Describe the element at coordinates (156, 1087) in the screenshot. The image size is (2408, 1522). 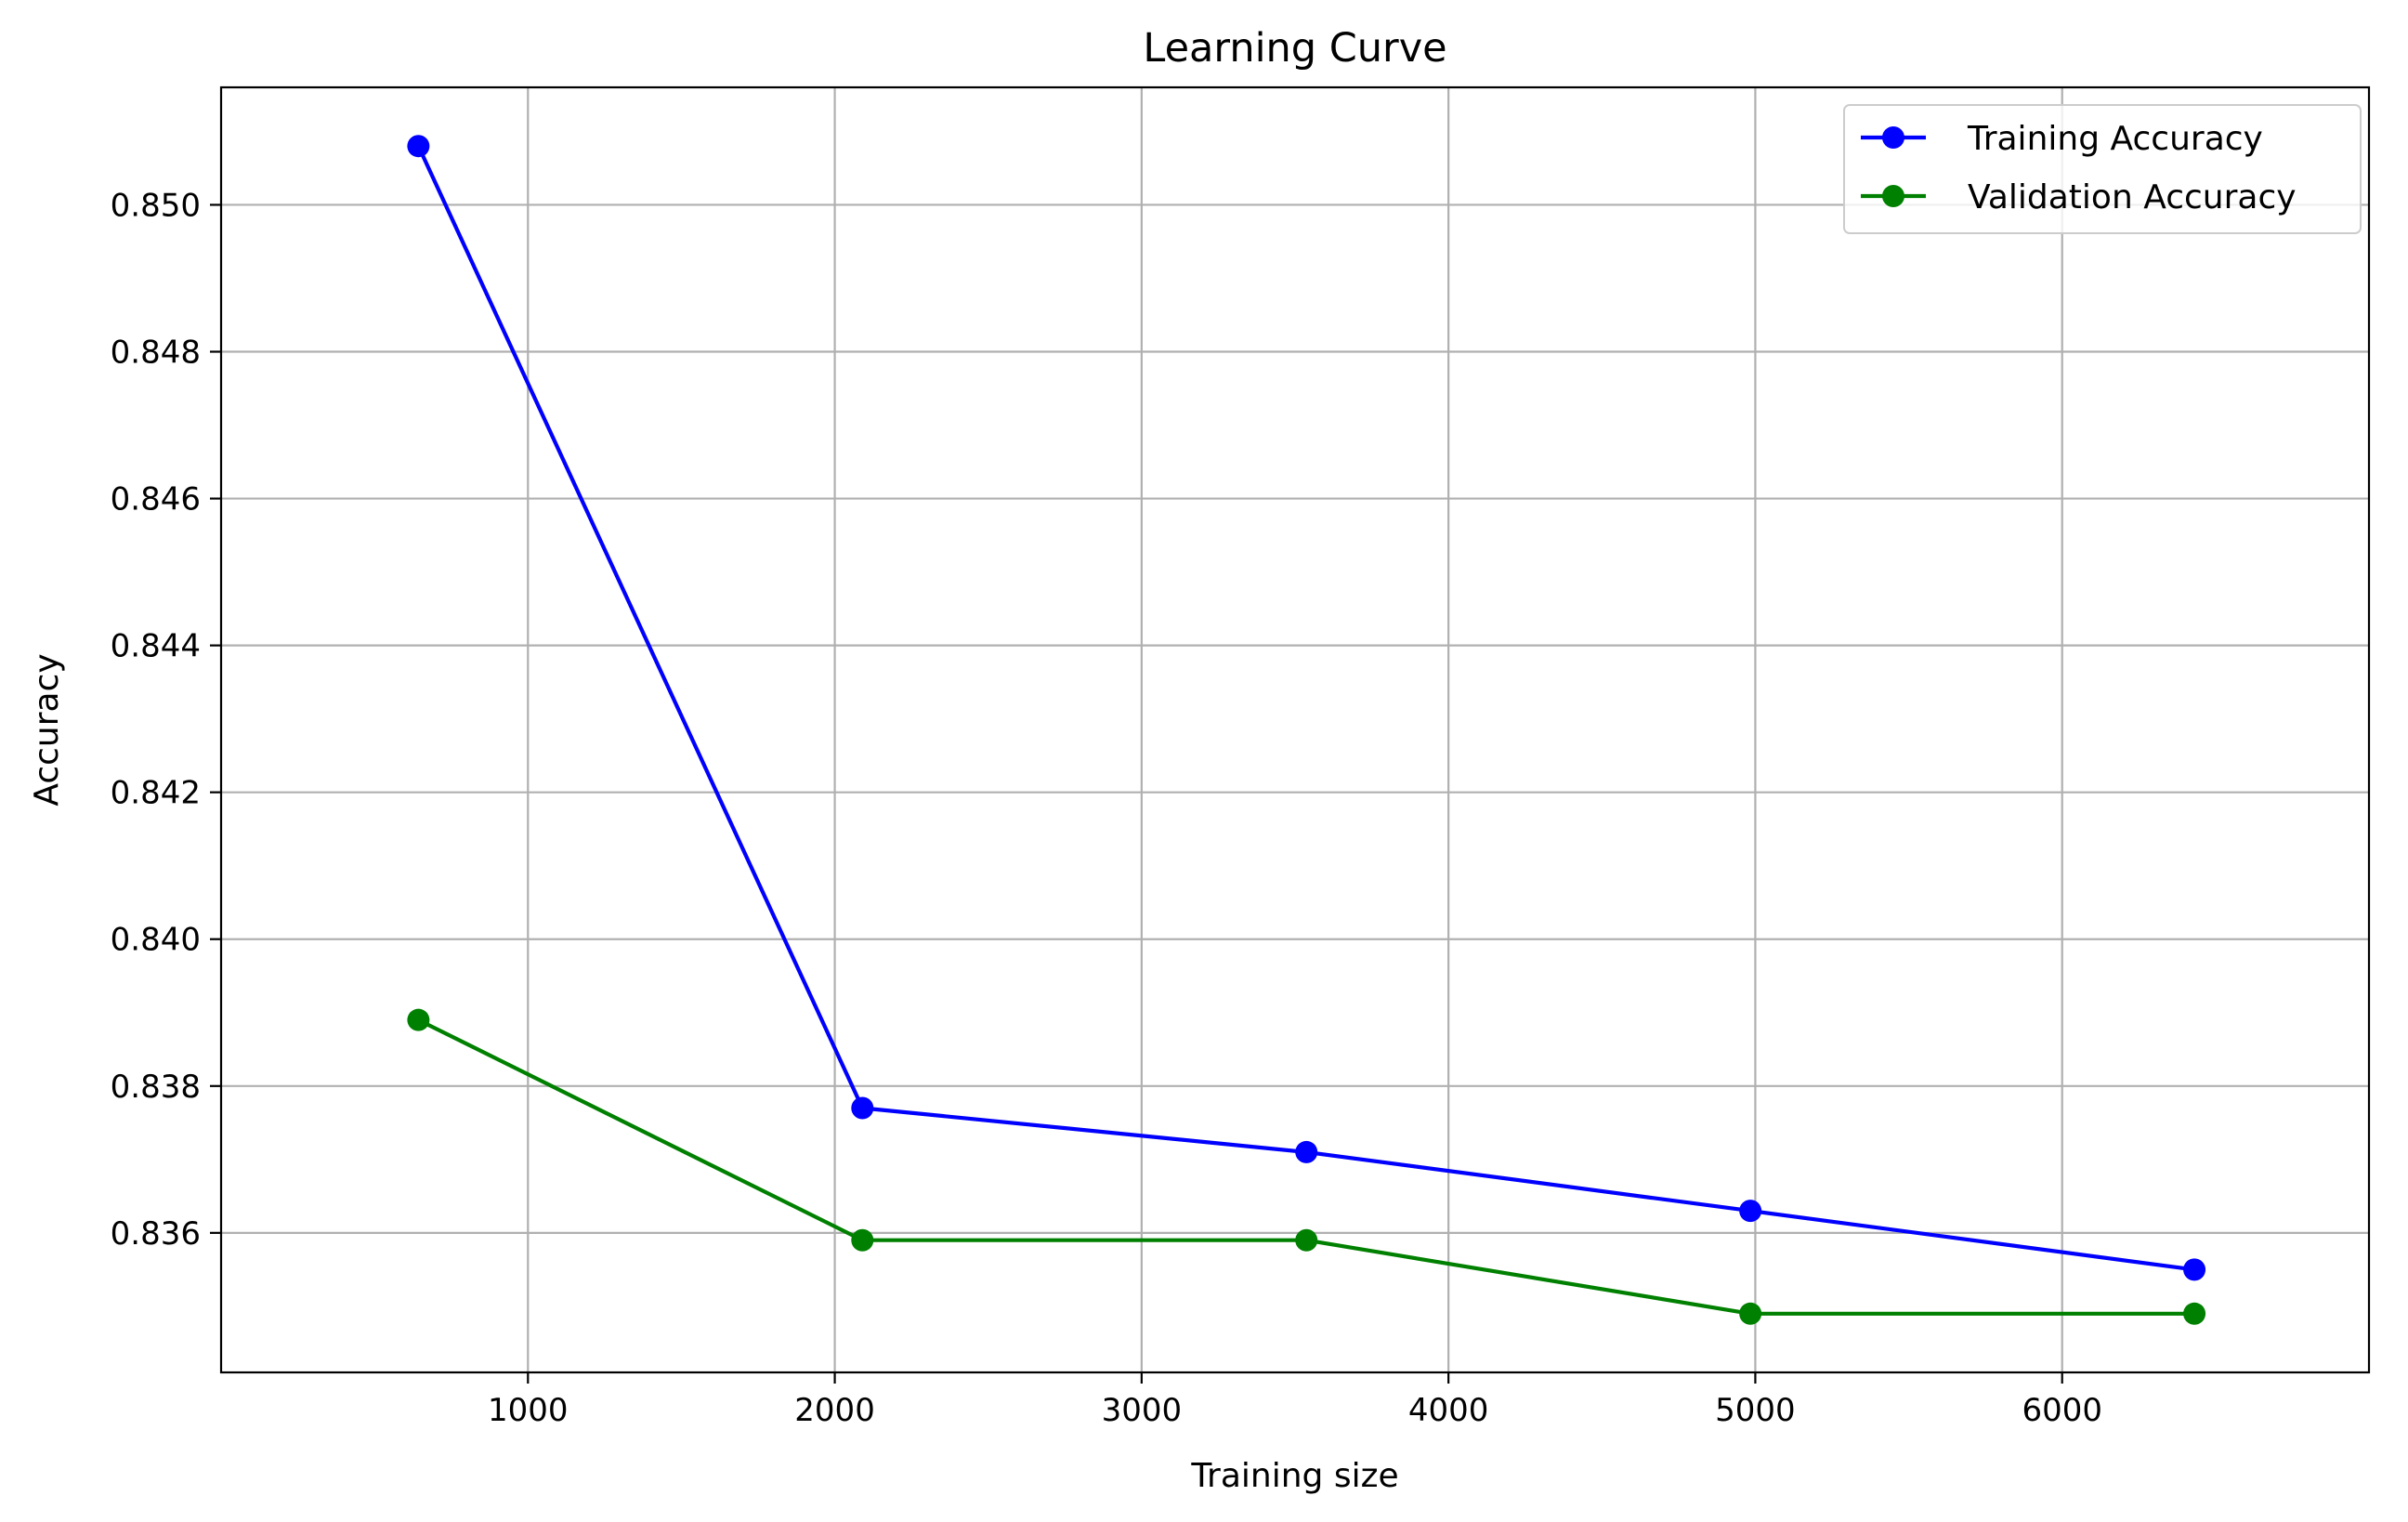
I see `y-tick-label: 0.838` at that location.